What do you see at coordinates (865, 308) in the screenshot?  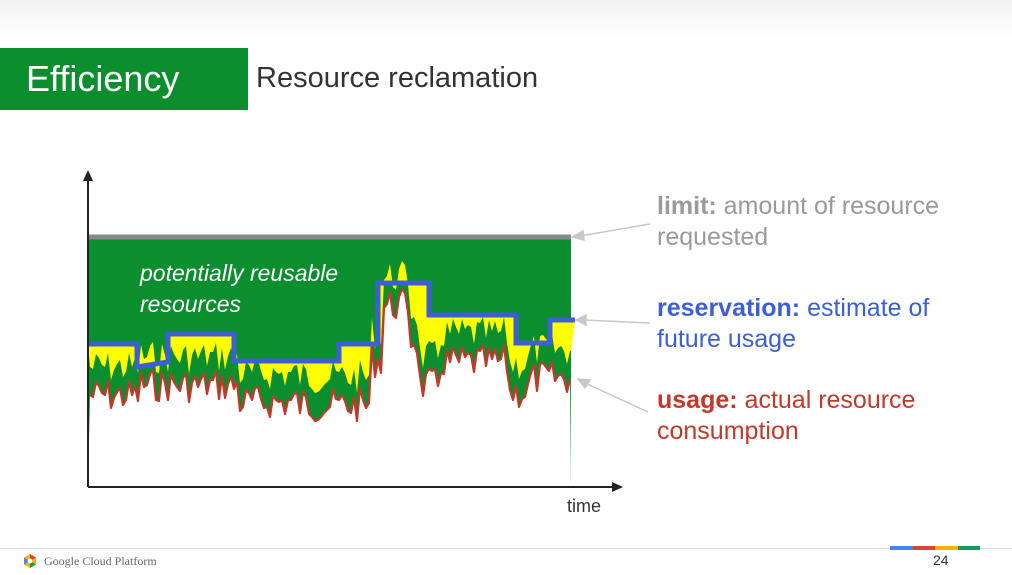 I see `reservation-desc-line1: estimate of` at bounding box center [865, 308].